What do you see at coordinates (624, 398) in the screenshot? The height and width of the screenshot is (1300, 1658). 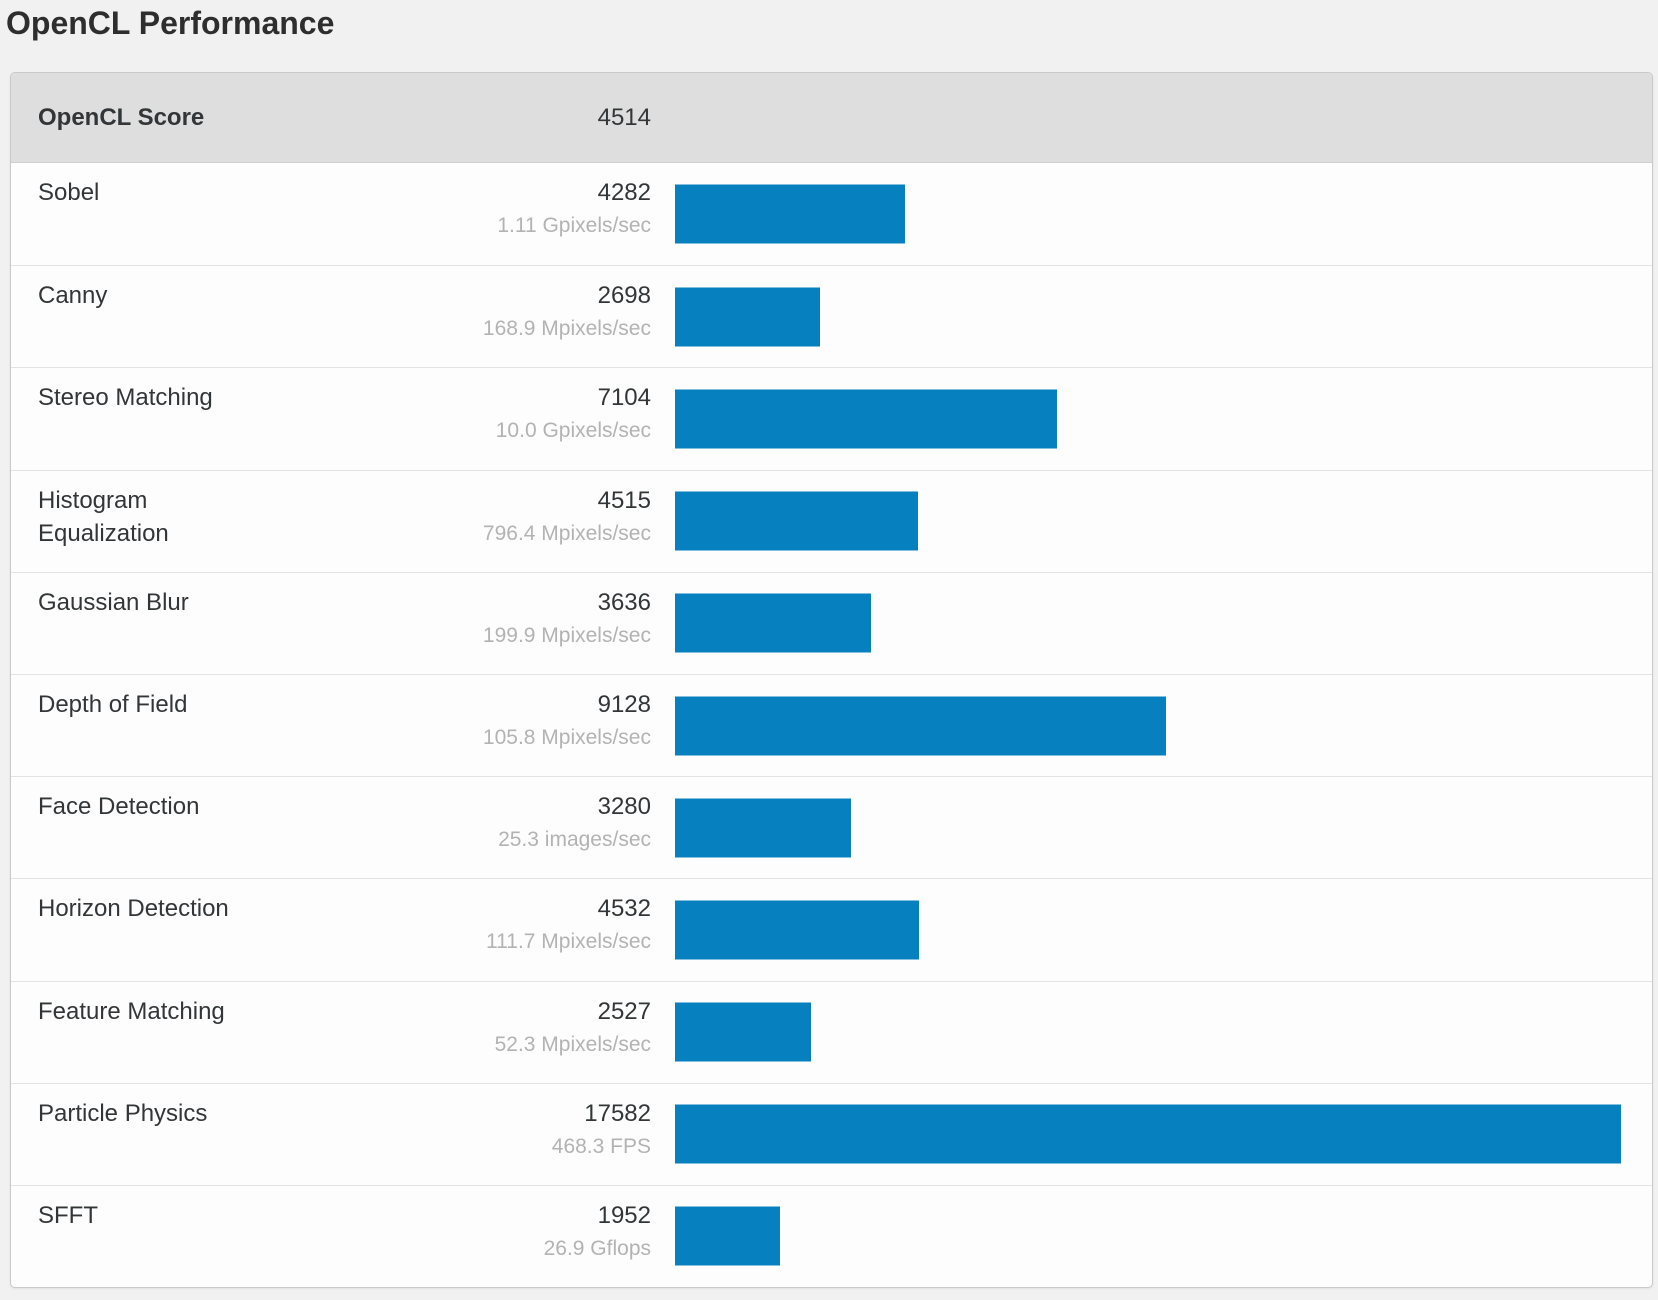 I see `benchmark-score: 7104` at bounding box center [624, 398].